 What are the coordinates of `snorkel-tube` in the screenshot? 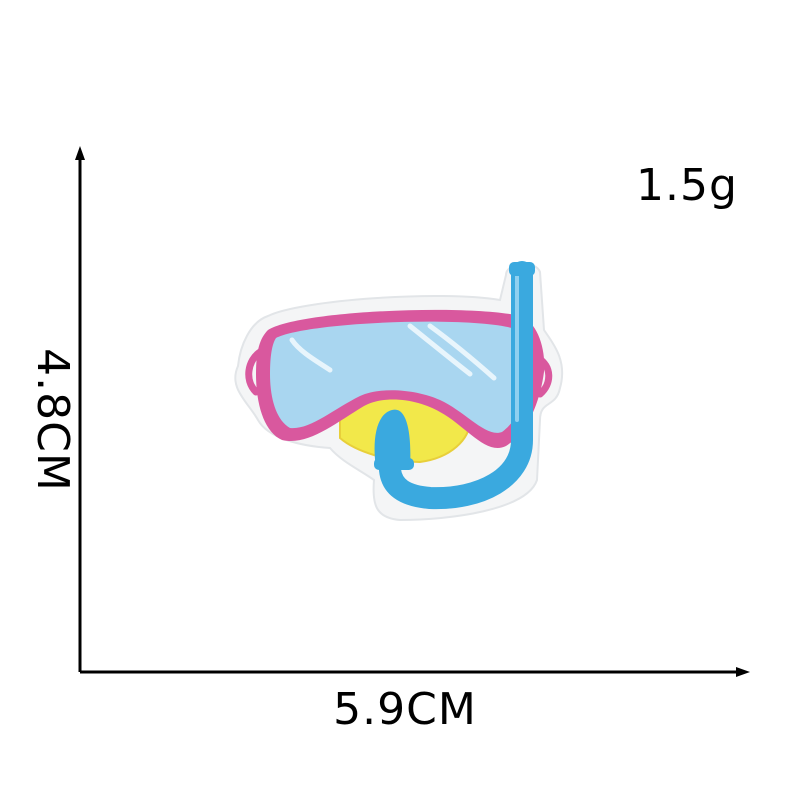 It's located at (456, 385).